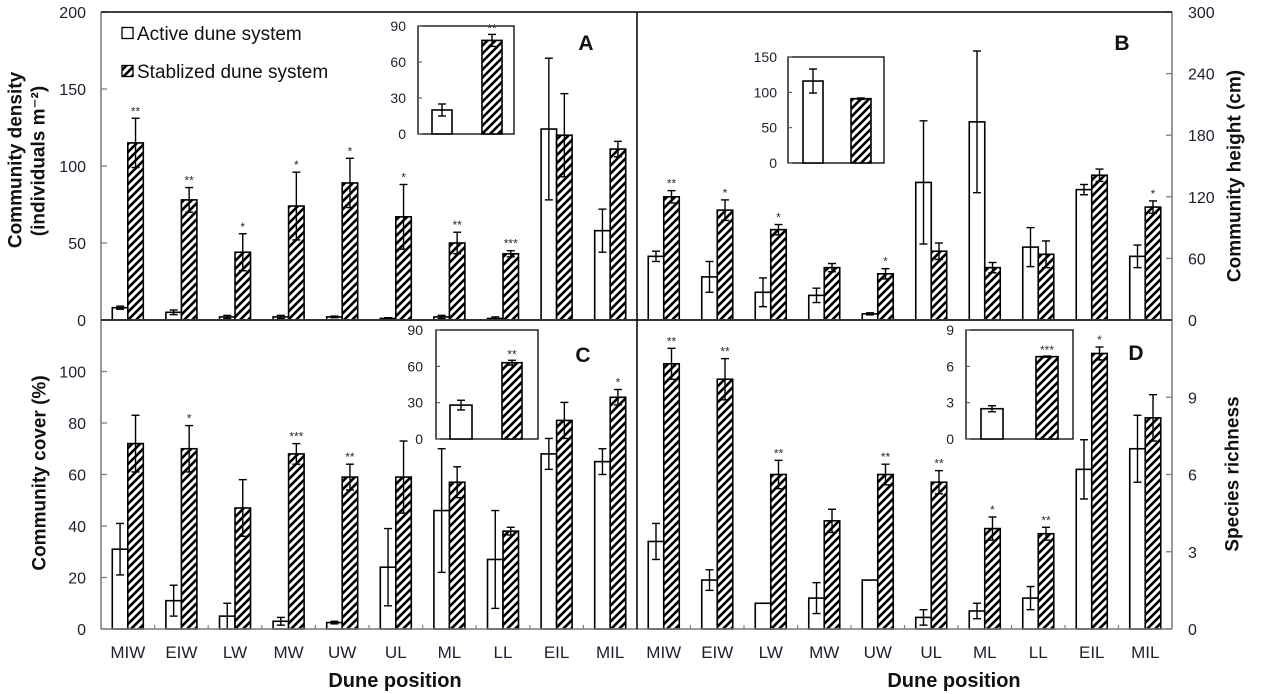 The width and height of the screenshot is (1269, 694). Describe the element at coordinates (602, 462) in the screenshot. I see `error-bar-active-mil` at that location.